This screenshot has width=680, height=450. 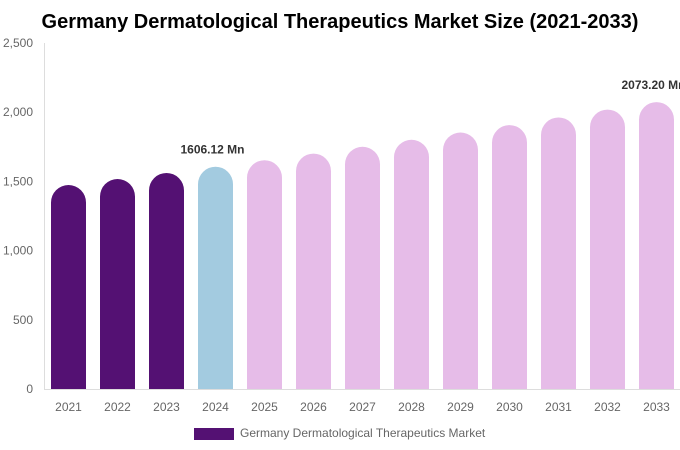 What do you see at coordinates (18, 43) in the screenshot?
I see `y-tick-label: 2,500` at bounding box center [18, 43].